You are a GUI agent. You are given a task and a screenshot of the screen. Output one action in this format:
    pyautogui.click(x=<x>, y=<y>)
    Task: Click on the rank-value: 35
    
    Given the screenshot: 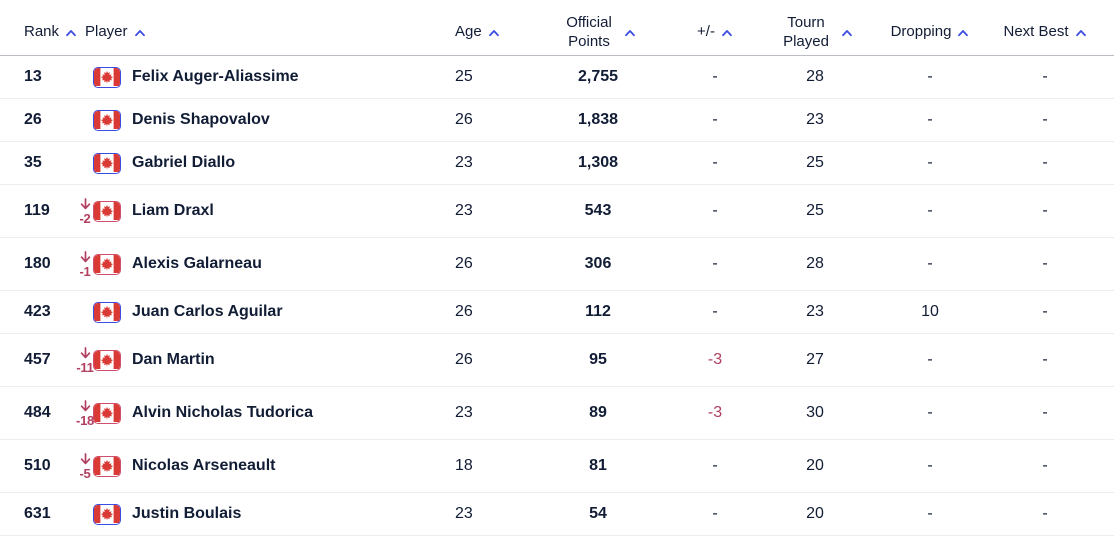 What is the action you would take?
    pyautogui.click(x=33, y=162)
    